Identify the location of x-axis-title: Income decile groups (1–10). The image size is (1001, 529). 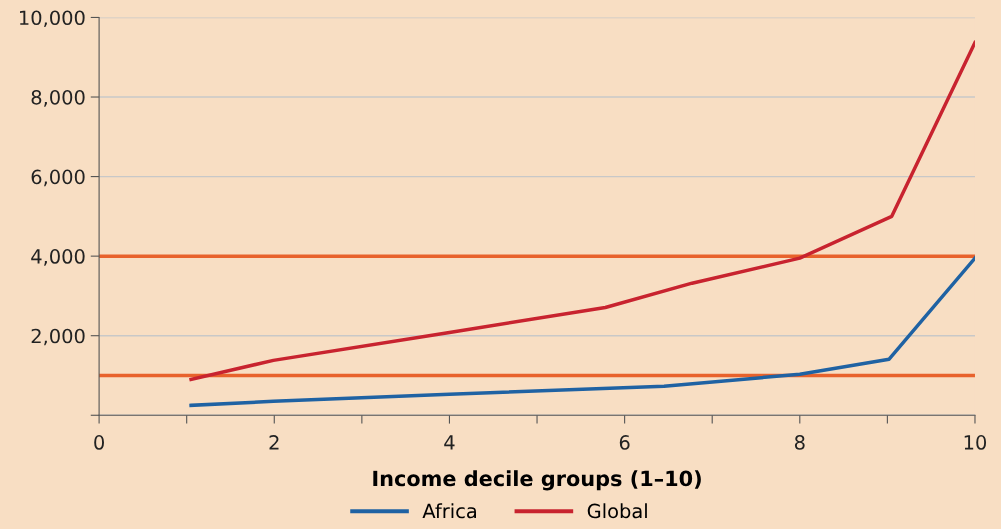
(537, 480).